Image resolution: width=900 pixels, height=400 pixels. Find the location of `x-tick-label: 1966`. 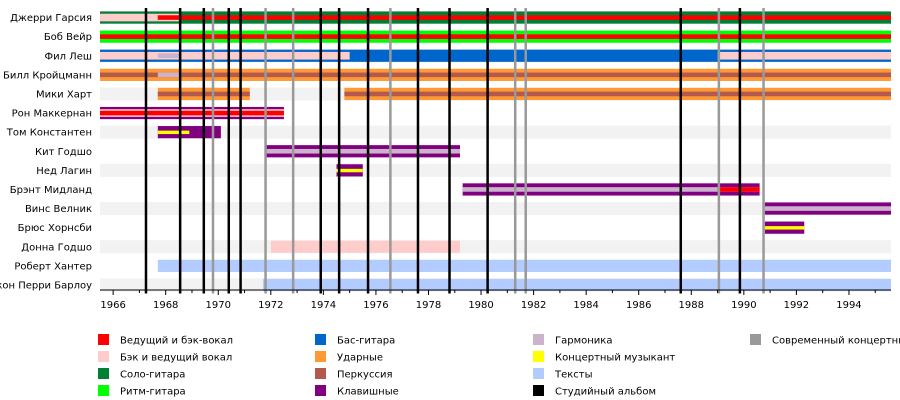

x-tick-label: 1966 is located at coordinates (112, 305).